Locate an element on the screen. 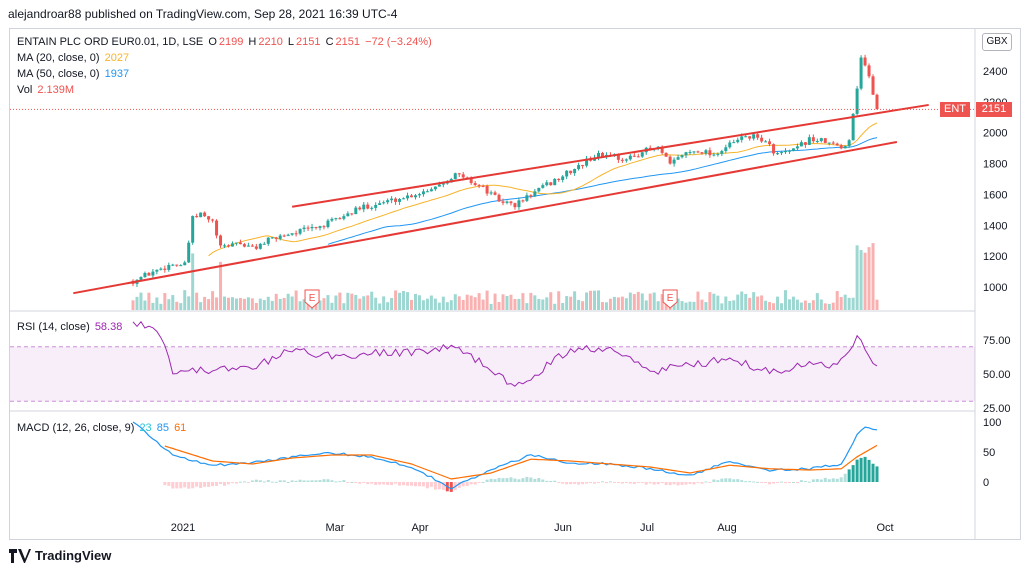 This screenshot has width=1033, height=575. ticker-tag: ENT is located at coordinates (955, 109).